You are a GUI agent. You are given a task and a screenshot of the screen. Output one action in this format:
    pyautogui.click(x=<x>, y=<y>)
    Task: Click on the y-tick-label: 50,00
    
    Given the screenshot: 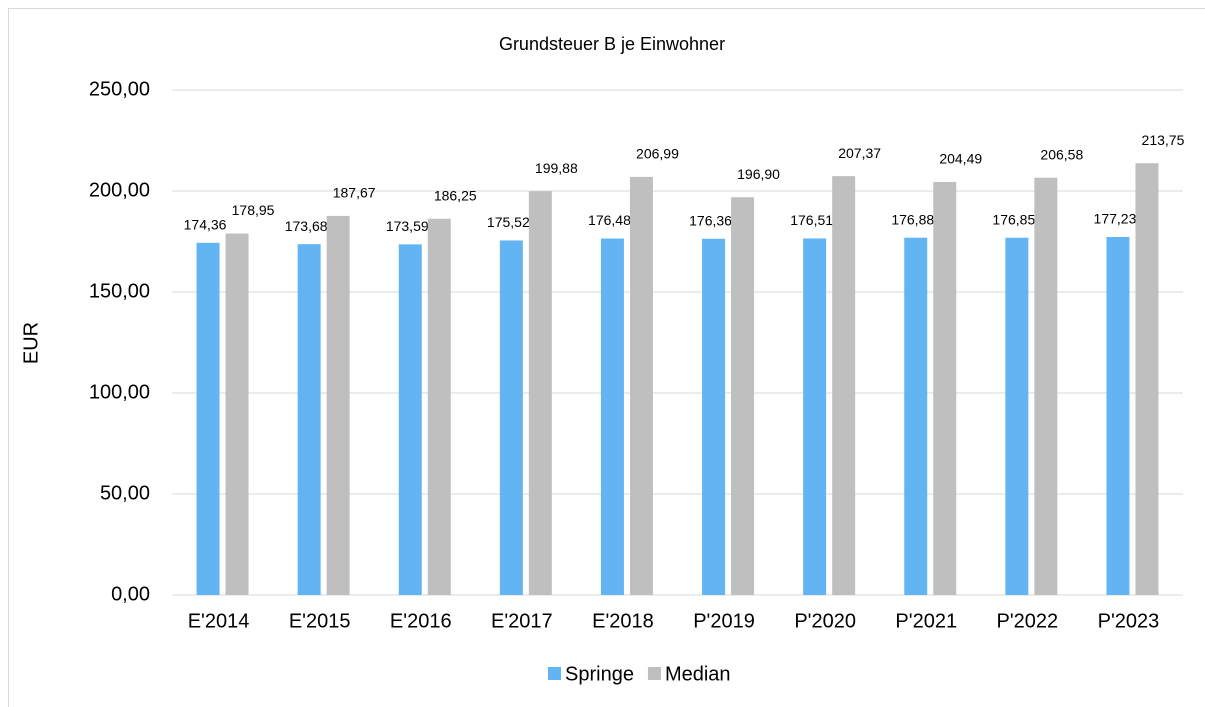 What is the action you would take?
    pyautogui.click(x=125, y=493)
    